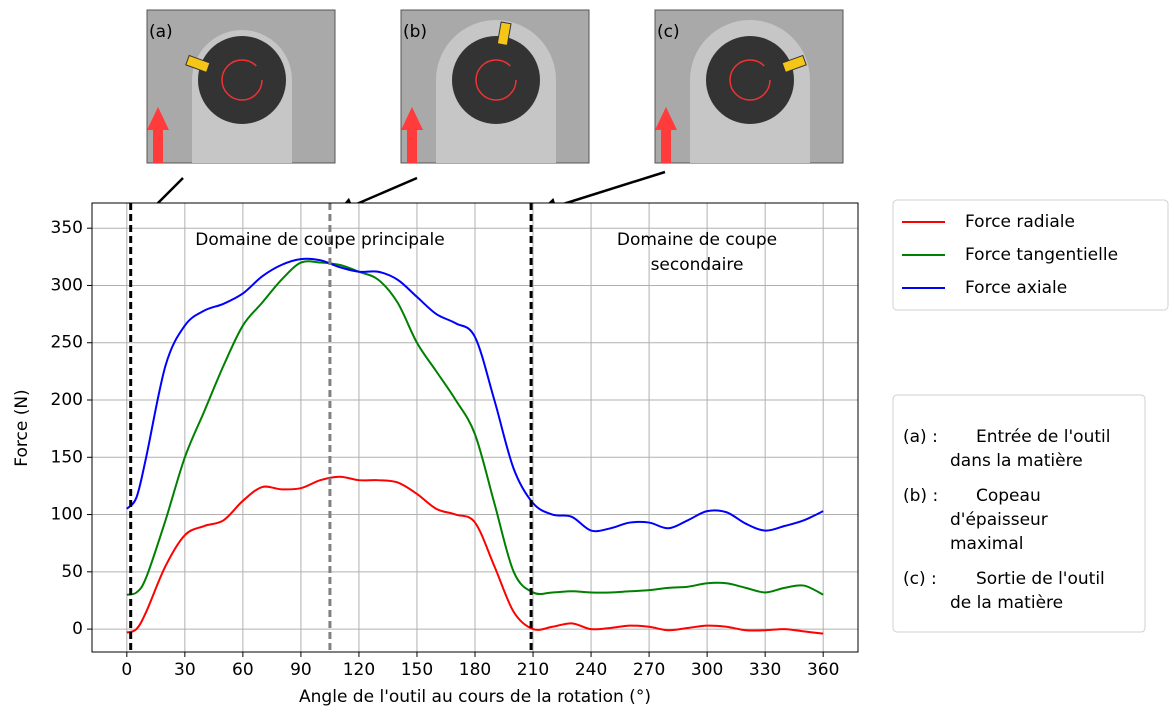 The width and height of the screenshot is (1174, 713). I want to click on y-tick-label: 50, so click(72, 572).